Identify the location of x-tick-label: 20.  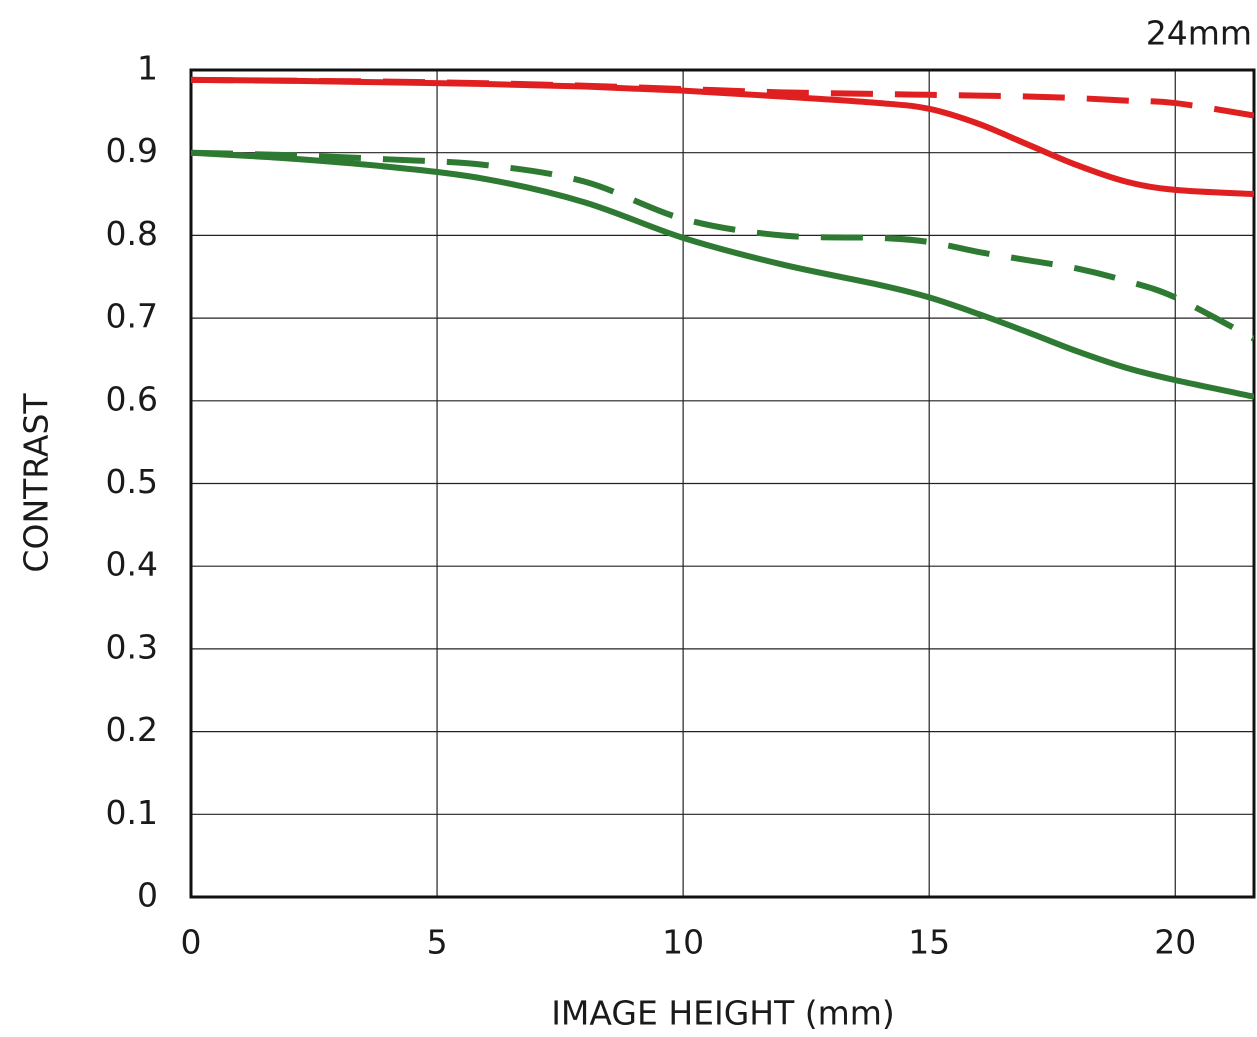
(1175, 942).